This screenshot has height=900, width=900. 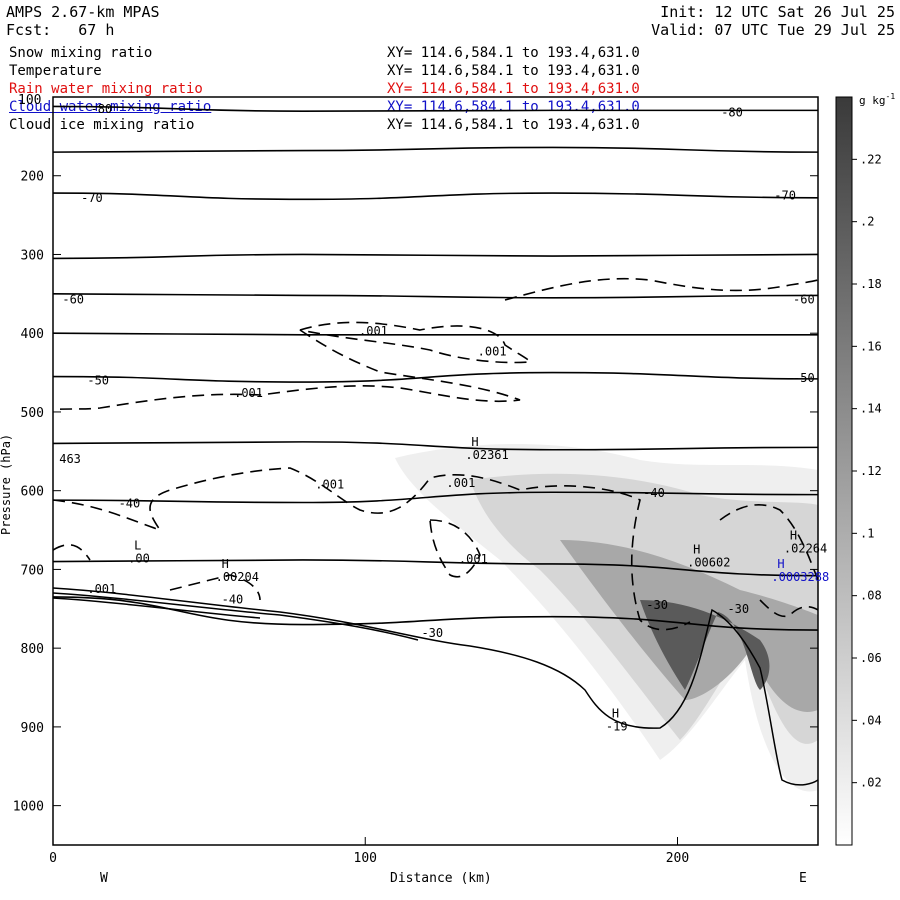 What do you see at coordinates (867, 222) in the screenshot?
I see `colorbar-tick-label: .2` at bounding box center [867, 222].